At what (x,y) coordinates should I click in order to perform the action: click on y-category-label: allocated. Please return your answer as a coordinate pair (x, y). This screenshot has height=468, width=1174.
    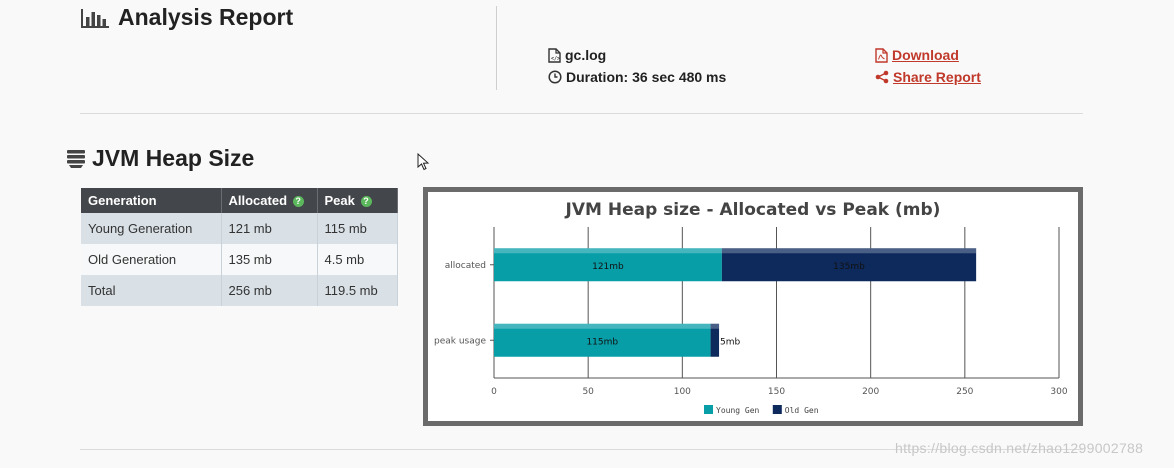
    Looking at the image, I should click on (465, 266).